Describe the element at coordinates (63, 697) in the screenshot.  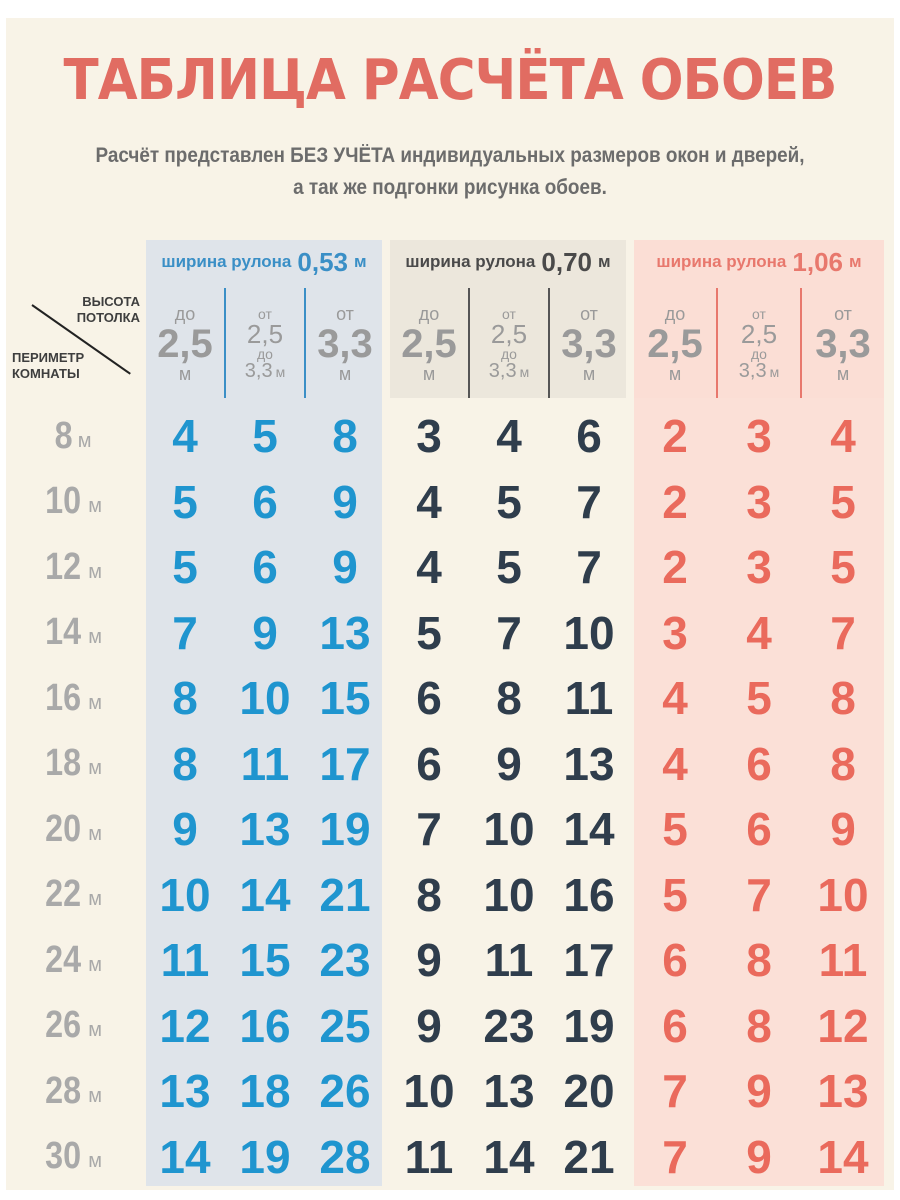
I see `perimeter-value: 16` at that location.